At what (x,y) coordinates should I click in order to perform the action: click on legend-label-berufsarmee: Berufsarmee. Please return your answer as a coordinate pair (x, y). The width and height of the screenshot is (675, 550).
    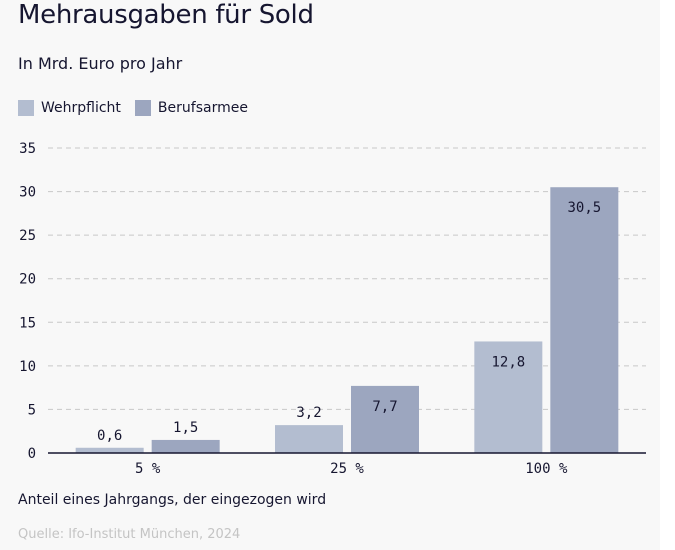
    Looking at the image, I should click on (202, 108).